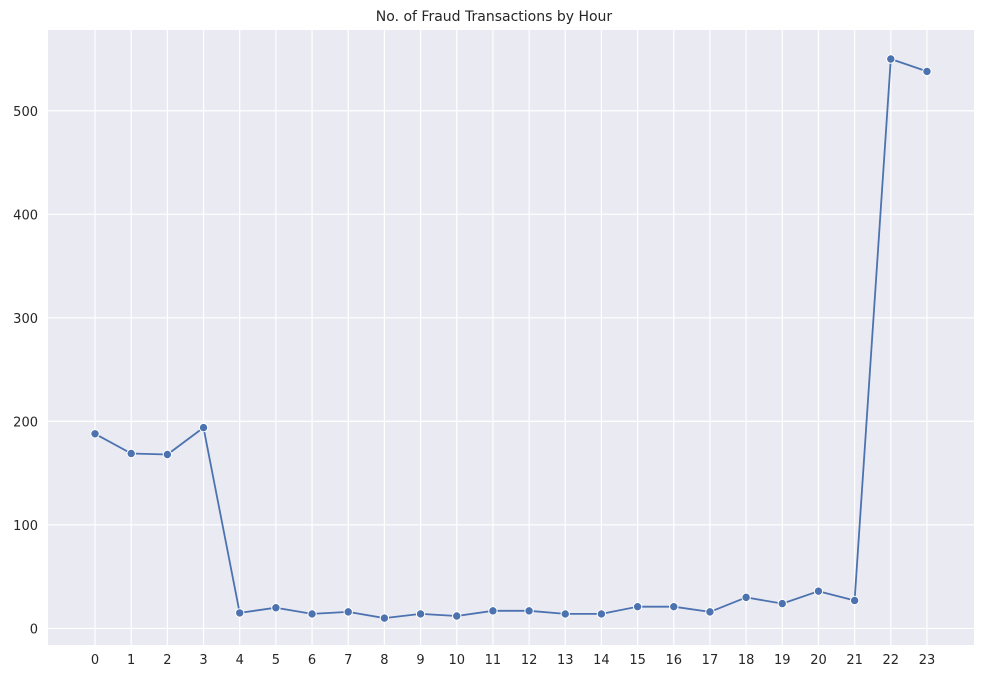  I want to click on x-tick-label: 19, so click(782, 660).